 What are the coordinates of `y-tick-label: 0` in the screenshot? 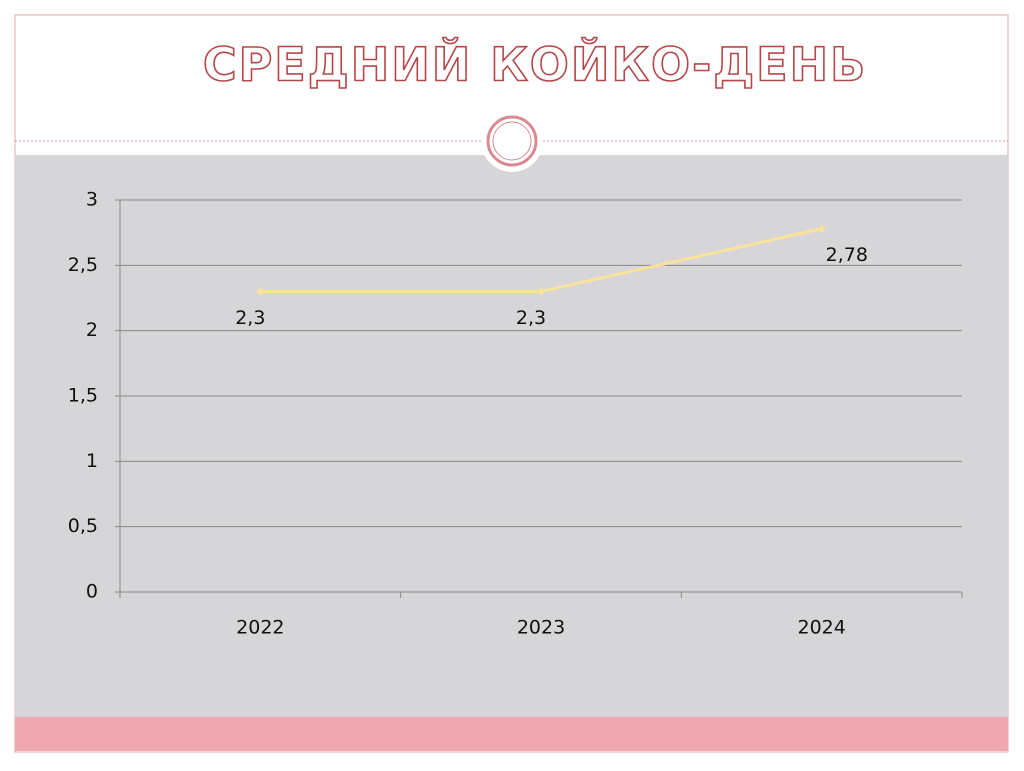 It's located at (92, 592).